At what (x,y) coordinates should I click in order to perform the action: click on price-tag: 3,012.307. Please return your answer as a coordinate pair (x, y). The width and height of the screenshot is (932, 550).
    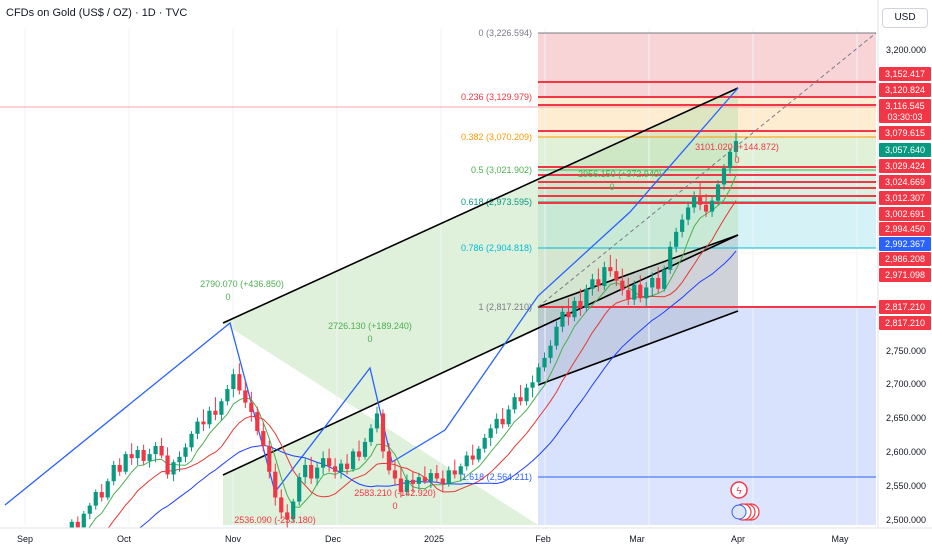
    Looking at the image, I should click on (905, 198).